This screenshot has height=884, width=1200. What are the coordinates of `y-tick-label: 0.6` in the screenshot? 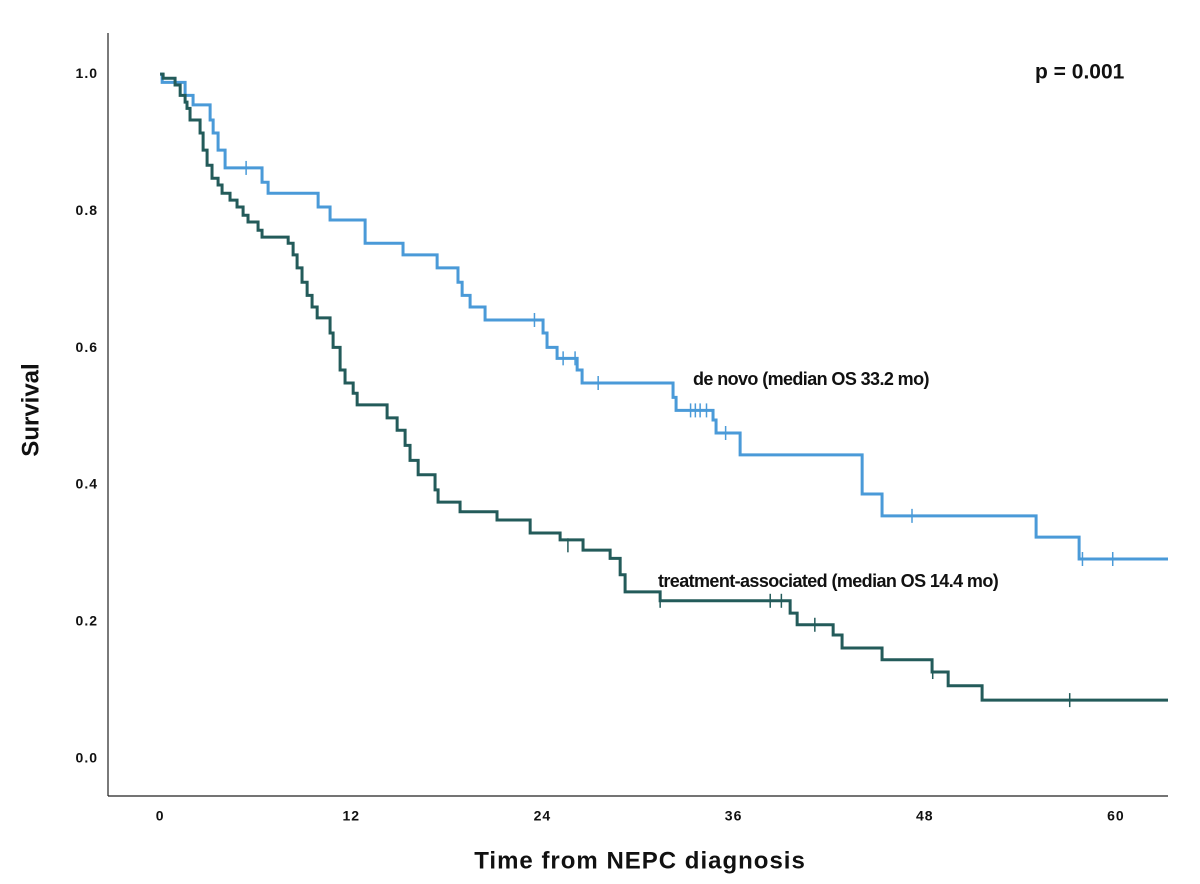 It's located at (87, 347).